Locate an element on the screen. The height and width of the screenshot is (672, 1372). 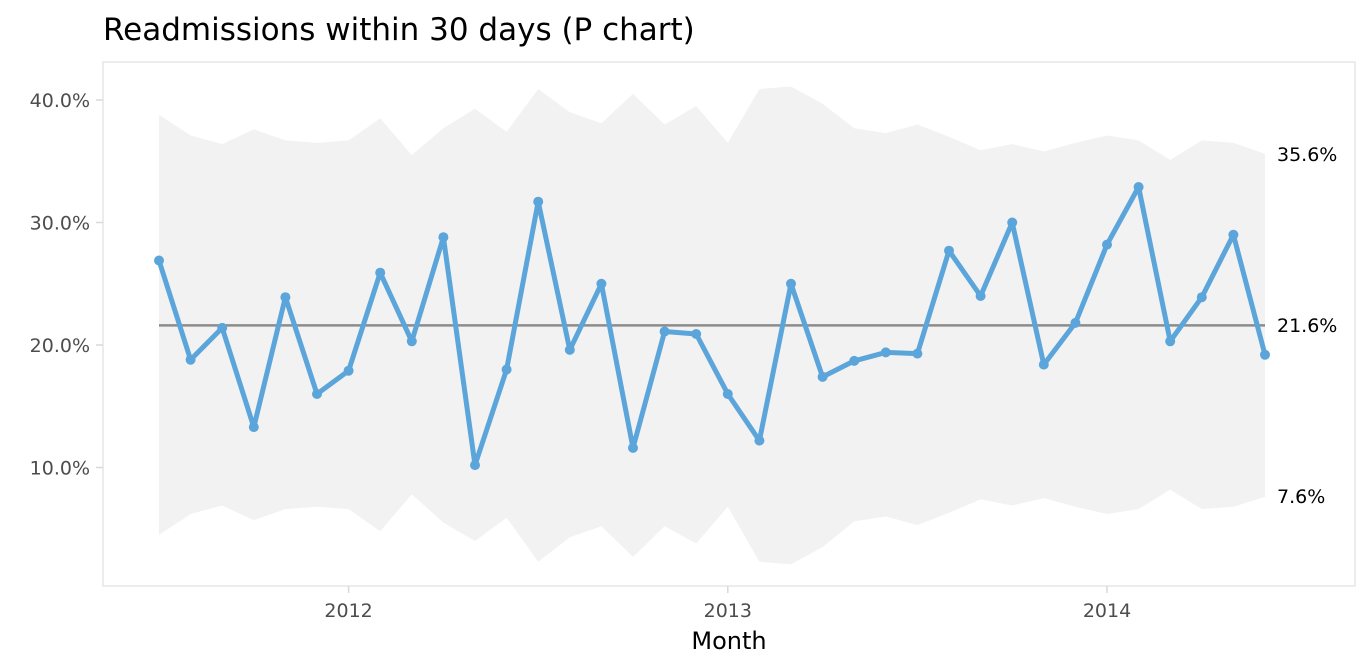
x-tick-label: 2014 is located at coordinates (1107, 611).